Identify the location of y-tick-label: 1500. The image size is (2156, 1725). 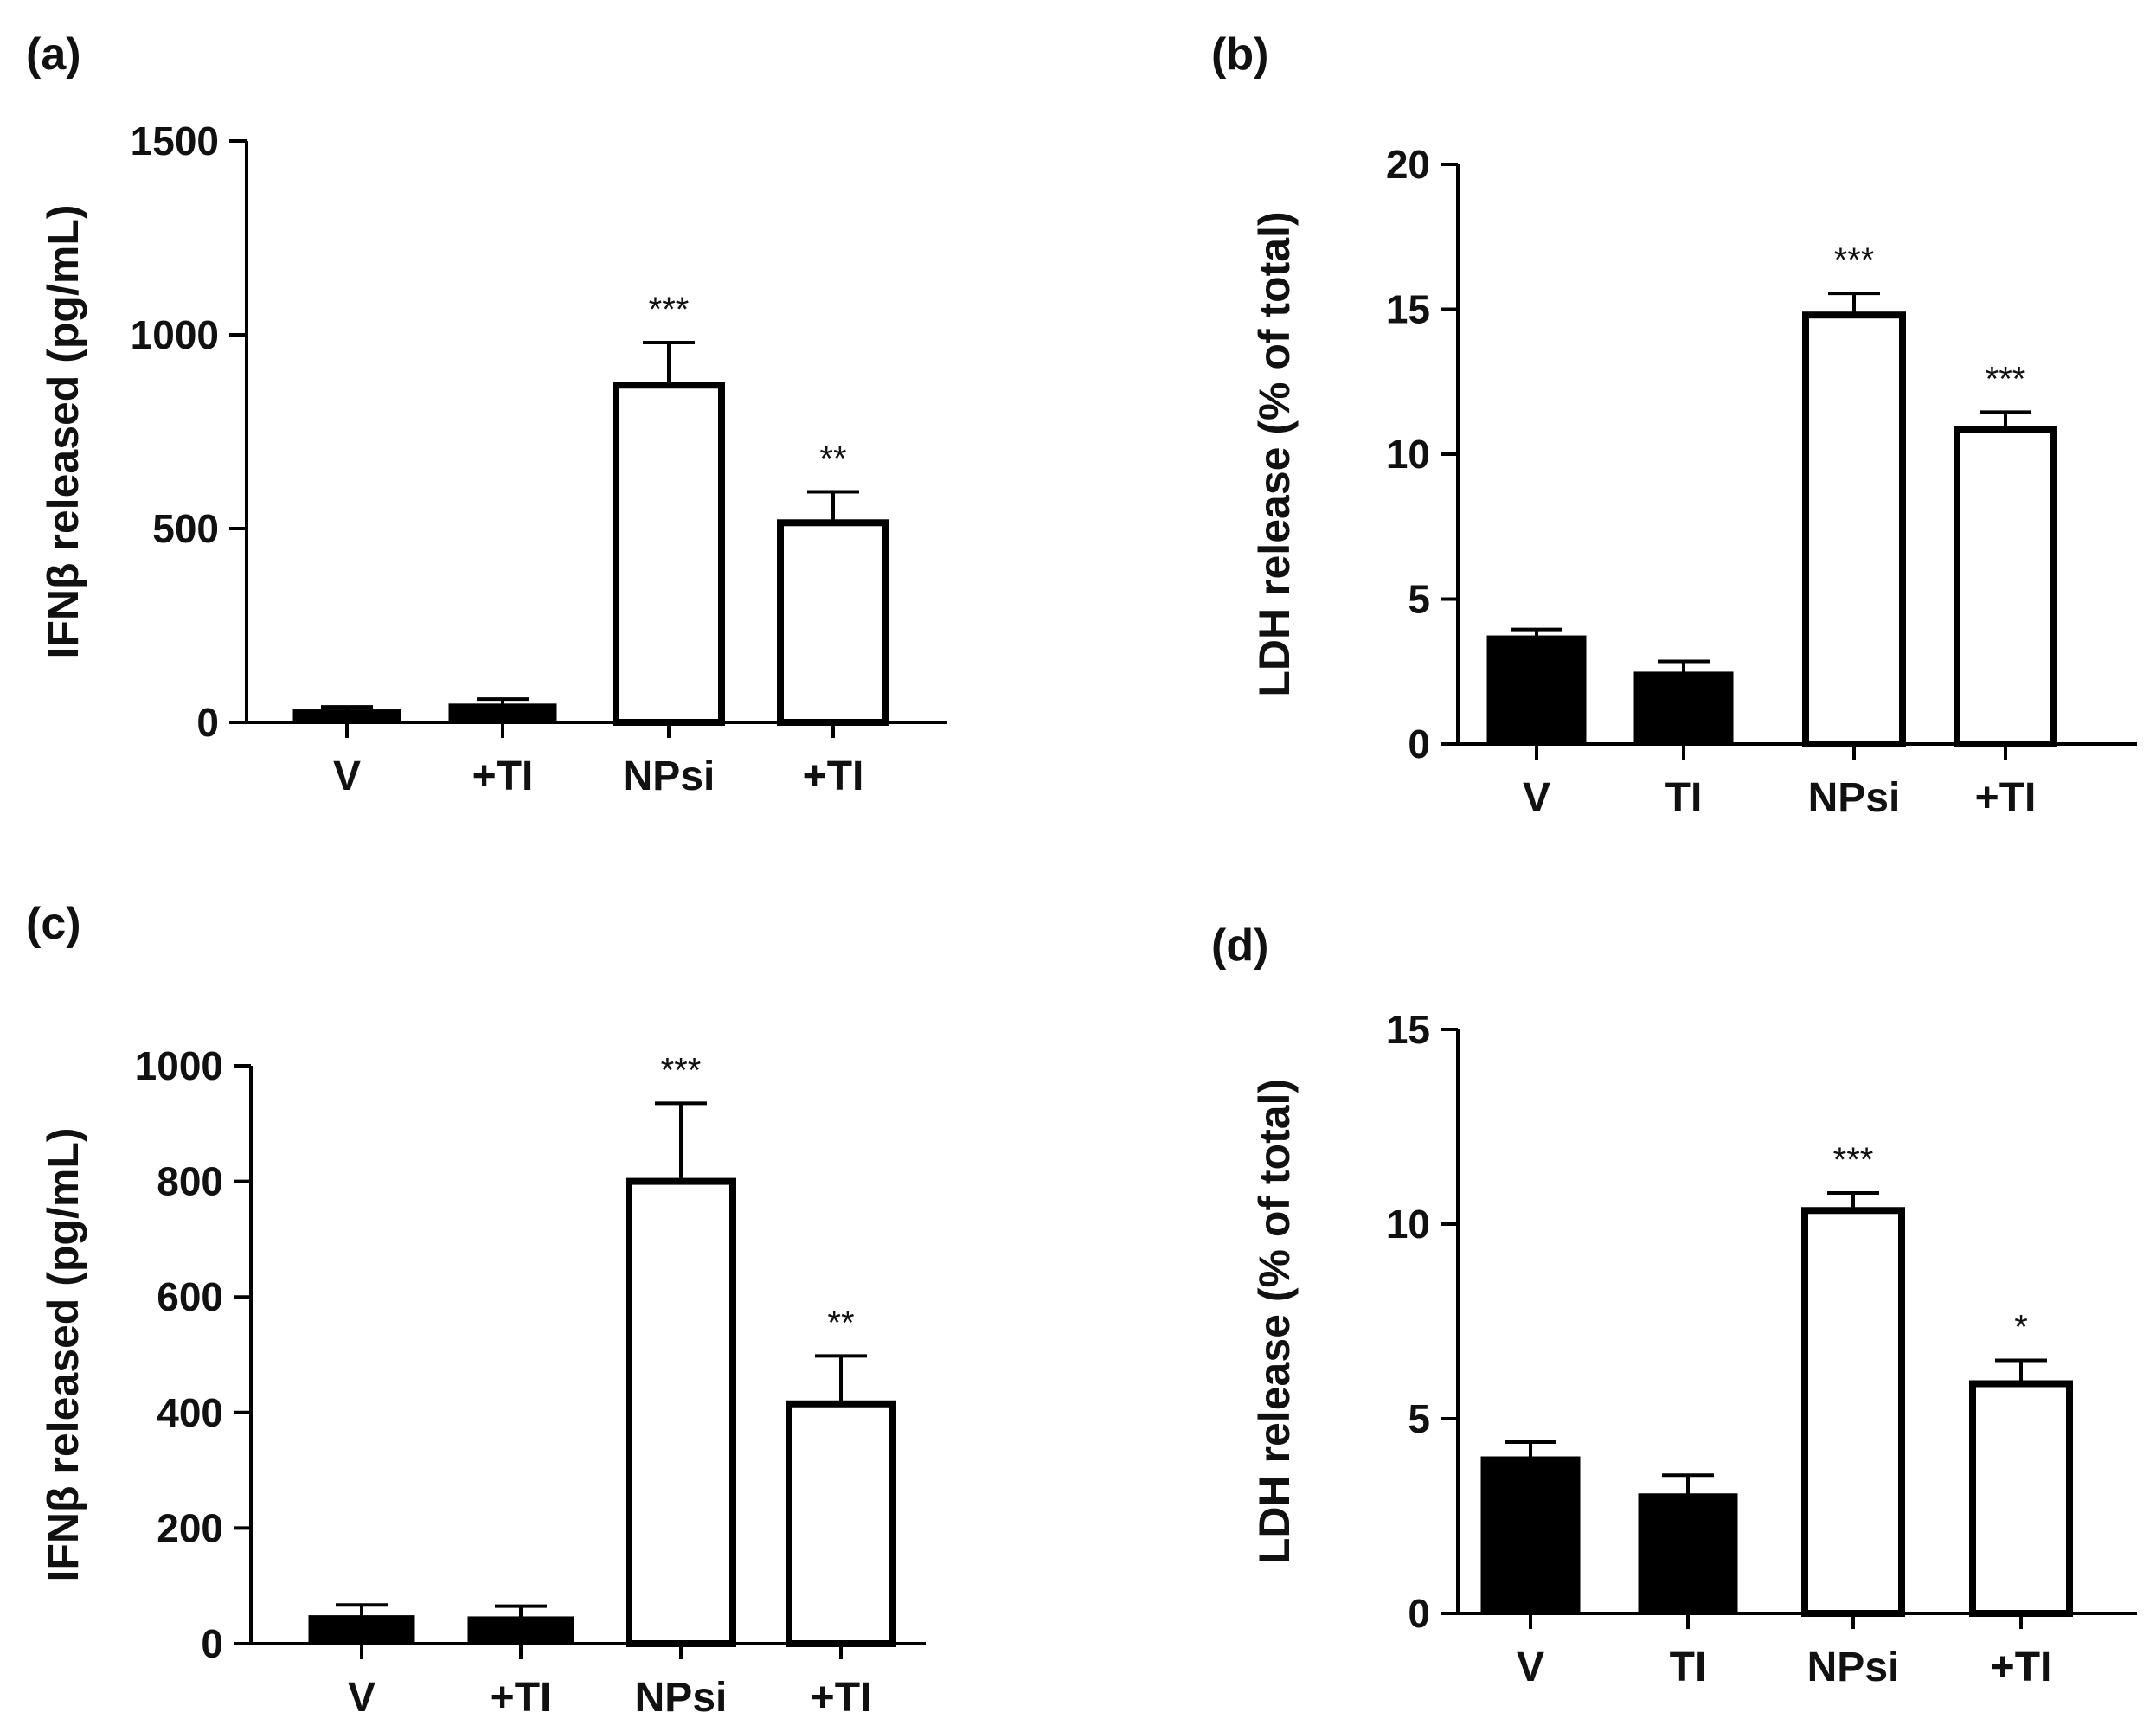
(175, 141).